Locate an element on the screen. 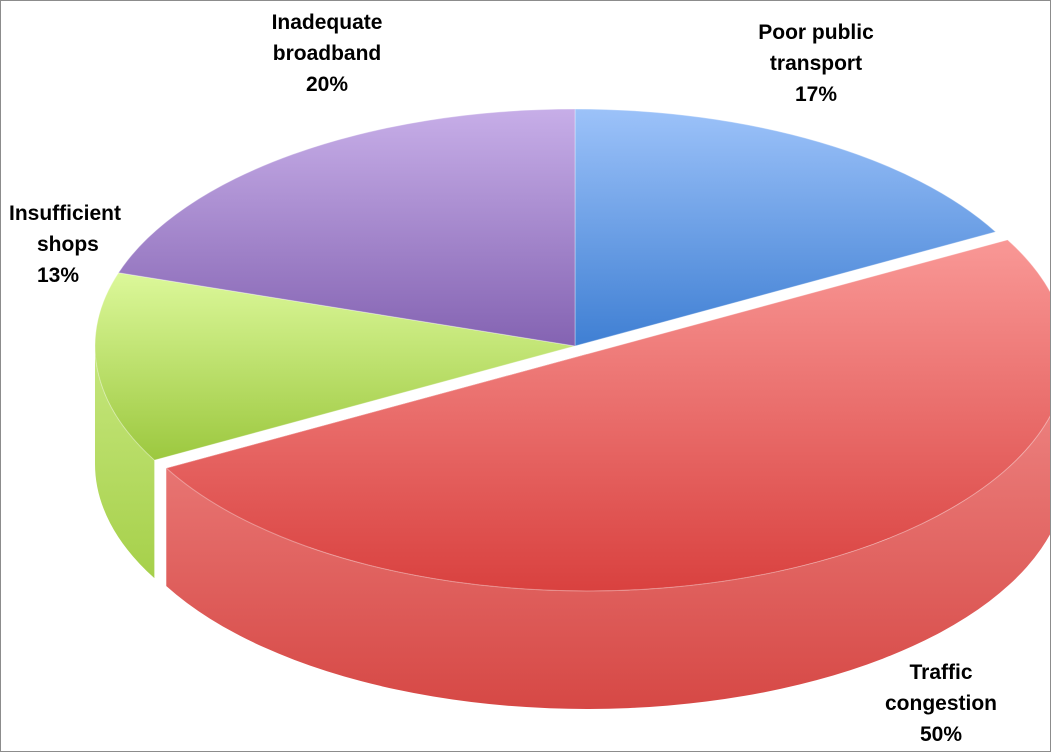 The image size is (1051, 752). label-percent: 50% is located at coordinates (941, 734).